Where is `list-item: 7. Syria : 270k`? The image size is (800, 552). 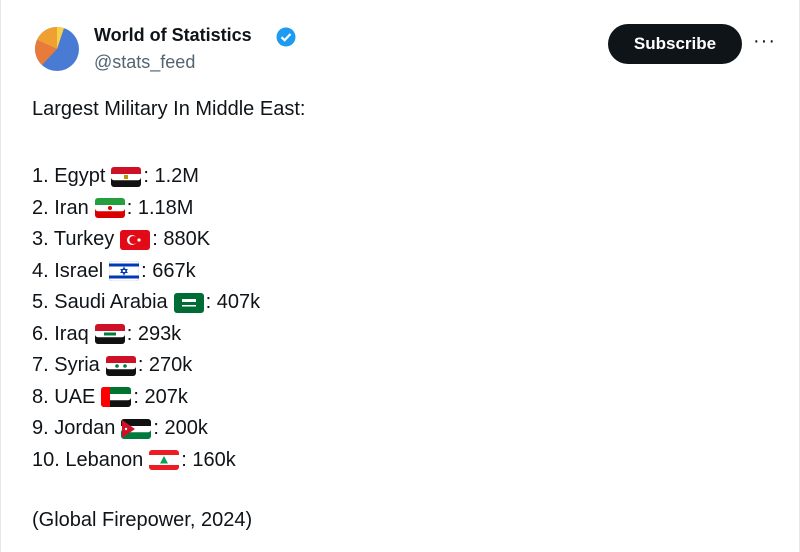
list-item: 7. Syria : 270k is located at coordinates (146, 366).